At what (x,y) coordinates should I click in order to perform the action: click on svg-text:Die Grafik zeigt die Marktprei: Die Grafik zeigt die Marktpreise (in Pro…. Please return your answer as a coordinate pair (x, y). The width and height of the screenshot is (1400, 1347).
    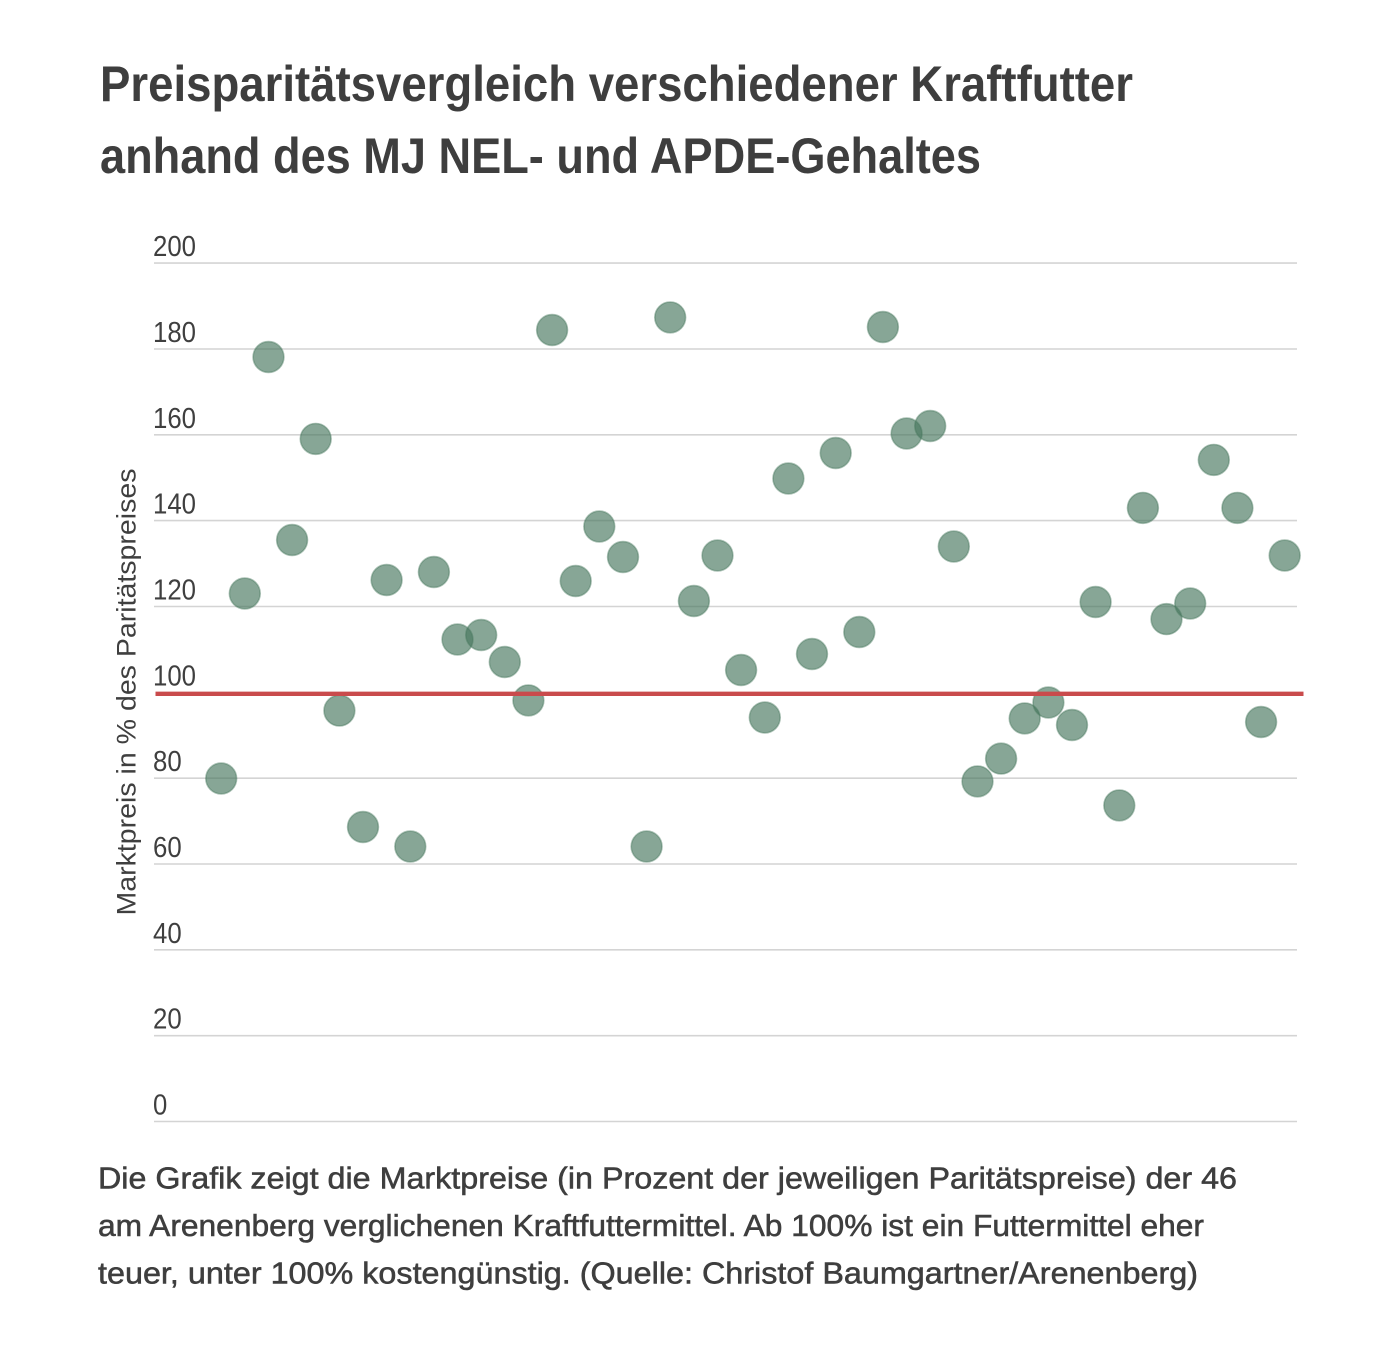
    Looking at the image, I should click on (667, 1178).